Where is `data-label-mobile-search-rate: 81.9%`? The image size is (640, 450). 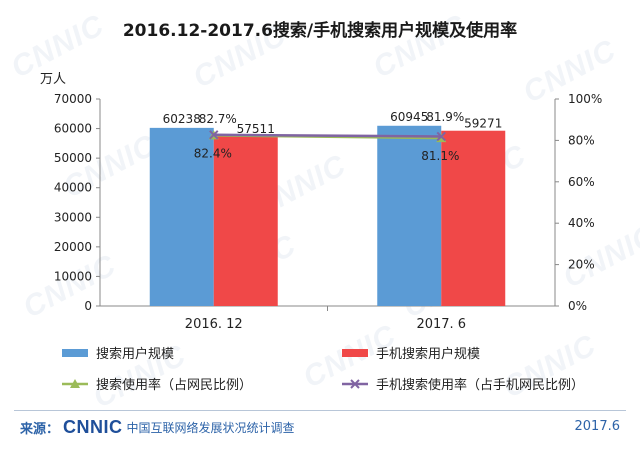 data-label-mobile-search-rate: 81.9% is located at coordinates (445, 117).